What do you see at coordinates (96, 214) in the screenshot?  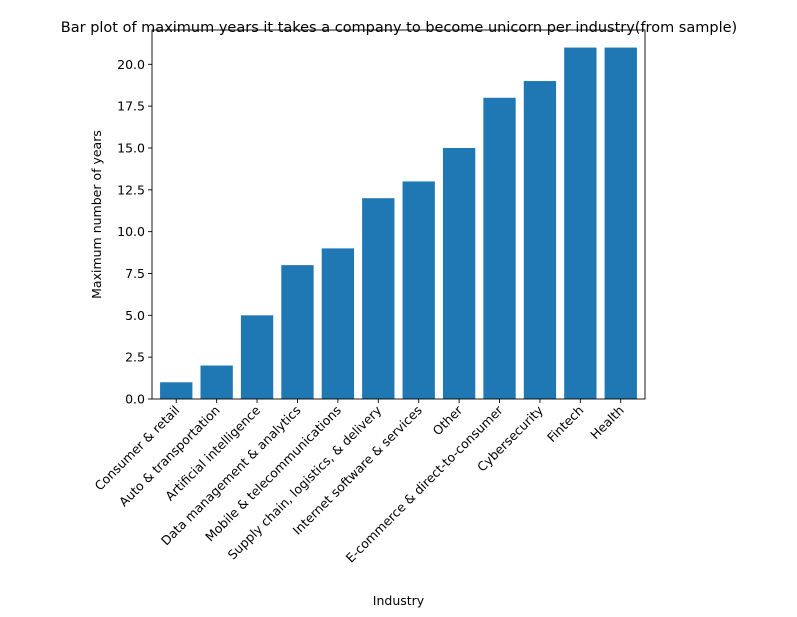 I see `y-axis-label: Maximum number of years` at bounding box center [96, 214].